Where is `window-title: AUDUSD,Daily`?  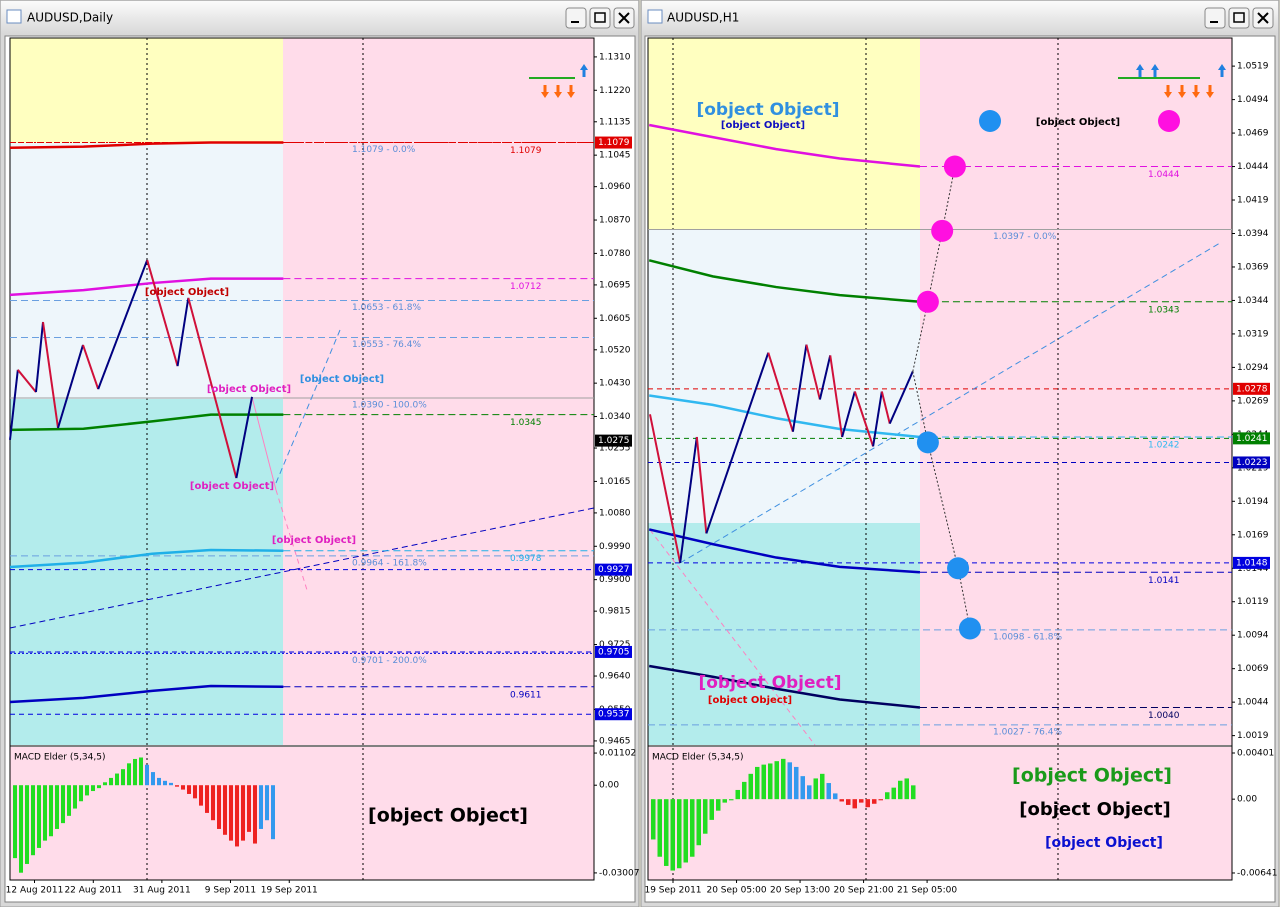 window-title: AUDUSD,Daily is located at coordinates (70, 18).